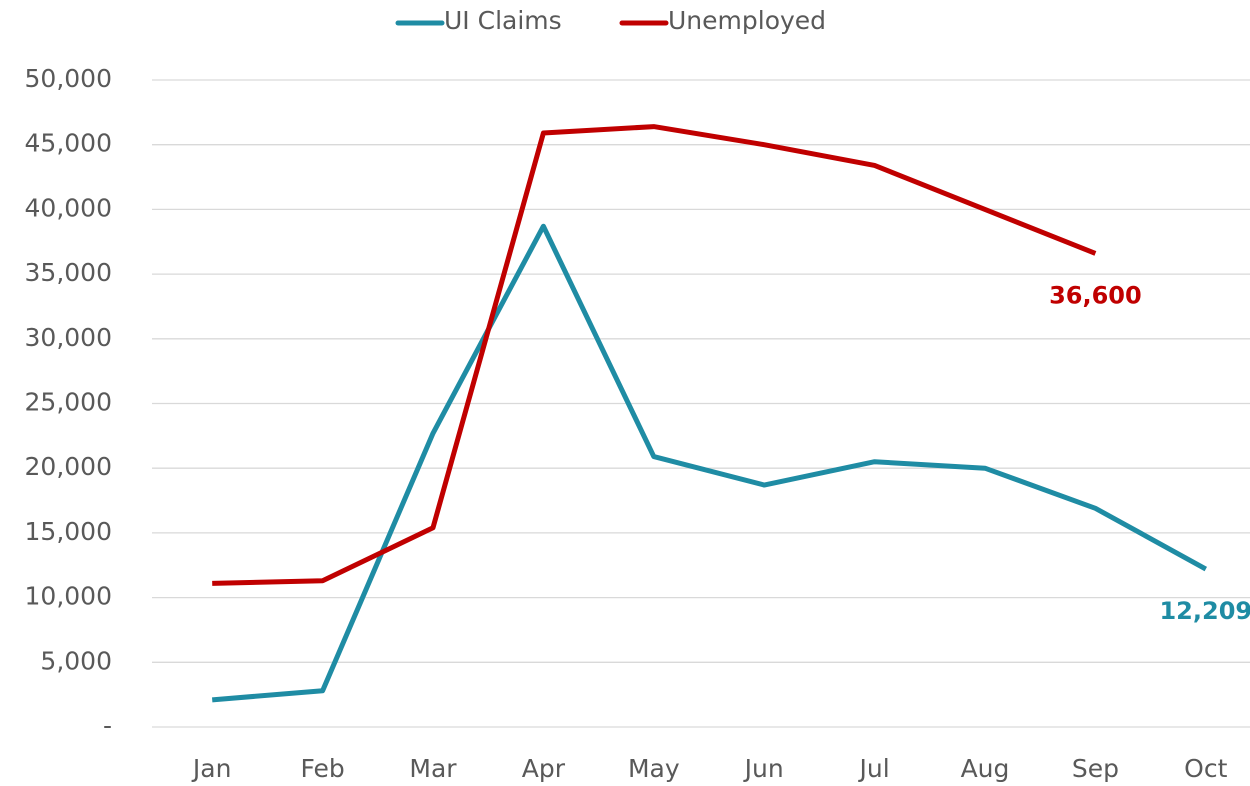  Describe the element at coordinates (1095, 768) in the screenshot. I see `x-tick-label: Sep` at that location.